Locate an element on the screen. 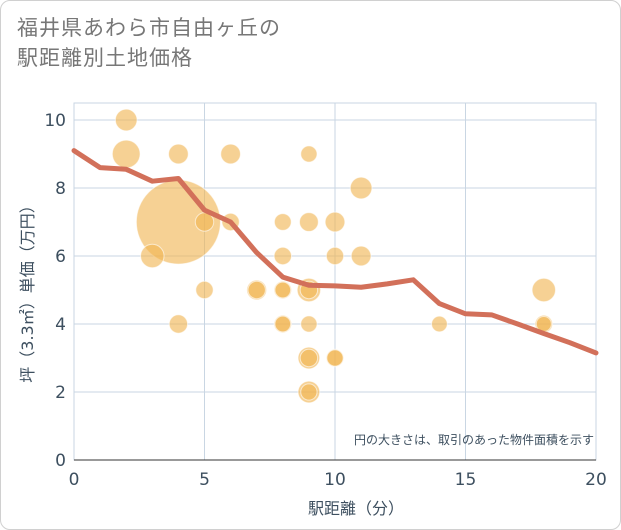 This screenshot has width=621, height=530. x-tick-label: 15 is located at coordinates (466, 480).